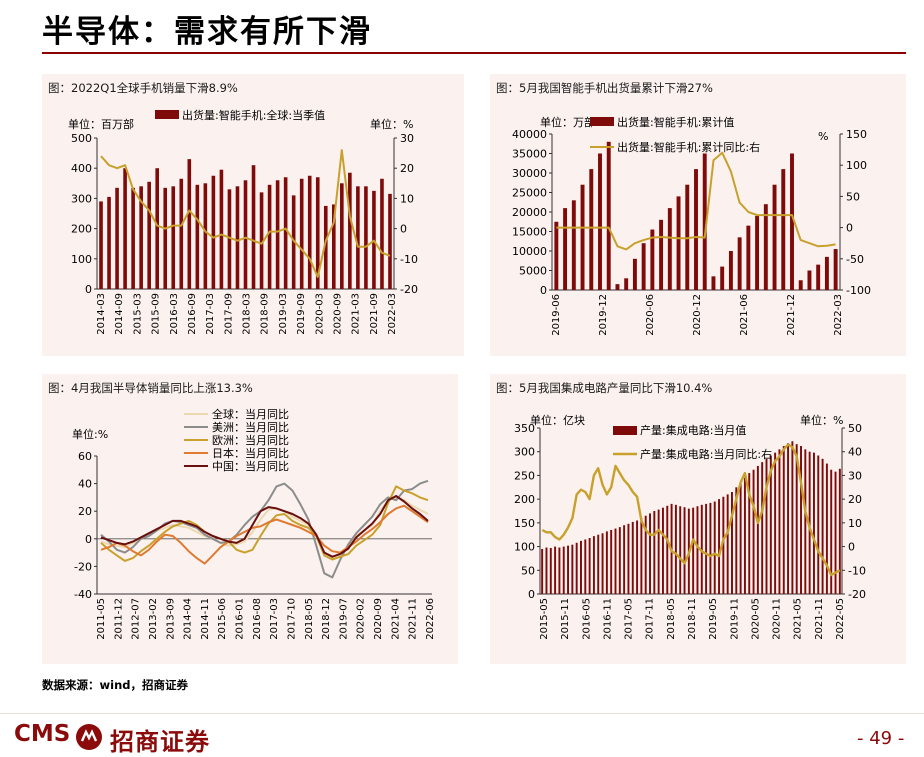 This screenshot has height=757, width=924. Describe the element at coordinates (343, 619) in the screenshot. I see `x-tick-label: 2019-07` at that location.